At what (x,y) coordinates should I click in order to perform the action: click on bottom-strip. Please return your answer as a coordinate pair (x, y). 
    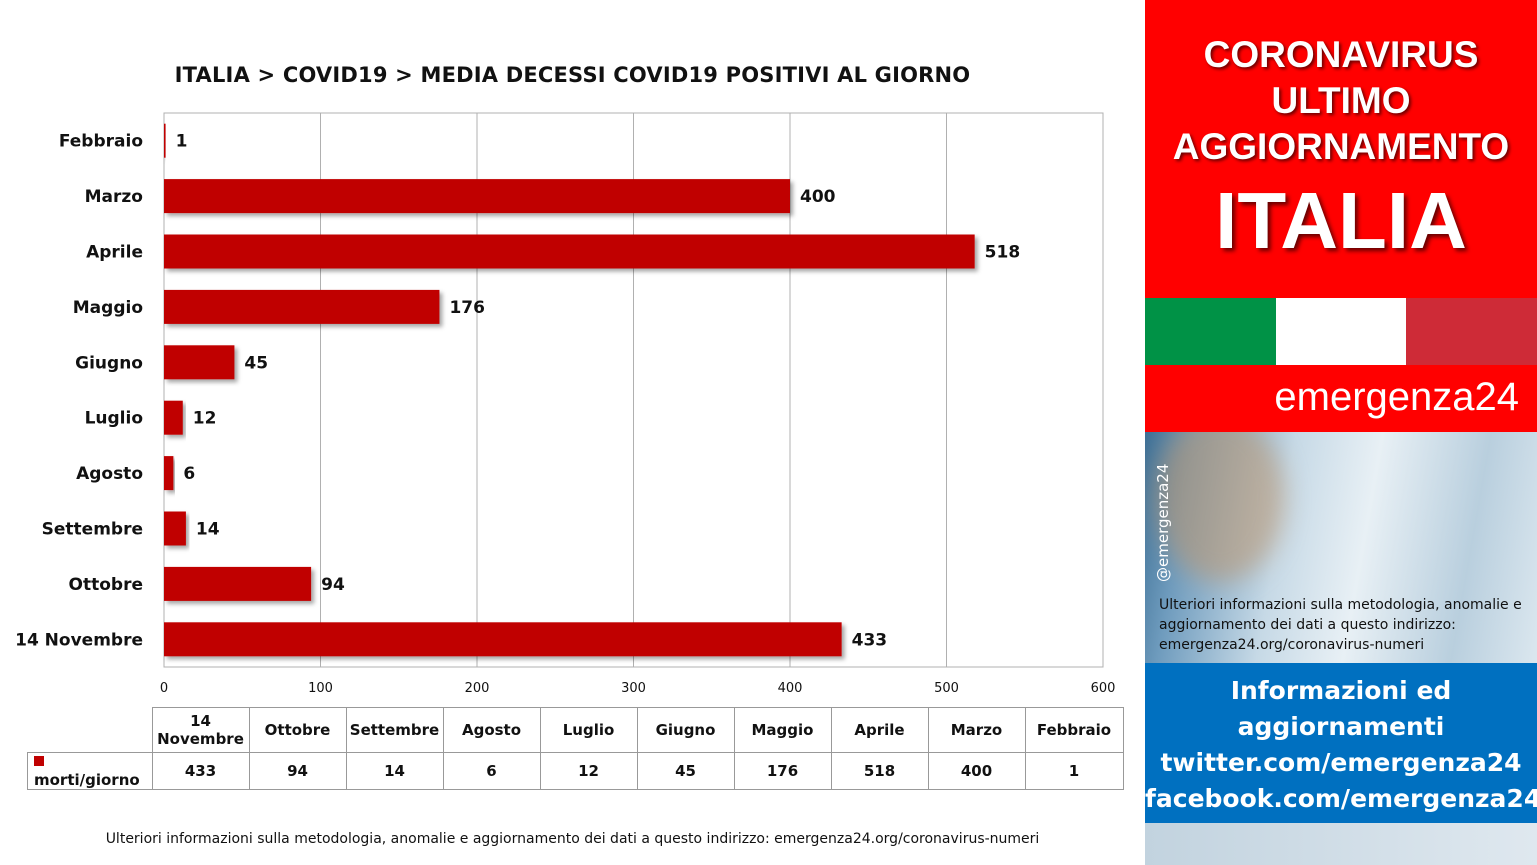
    Looking at the image, I should click on (1341, 844).